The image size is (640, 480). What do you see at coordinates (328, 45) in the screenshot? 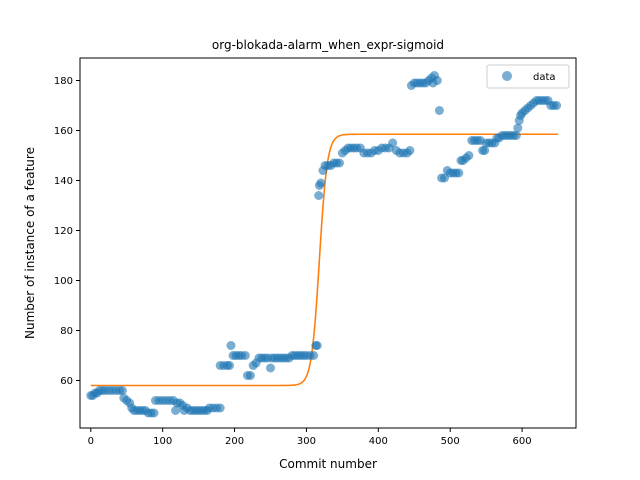
I see `chart-title: org-blokada-alarm_when_expr-sigmoid` at bounding box center [328, 45].